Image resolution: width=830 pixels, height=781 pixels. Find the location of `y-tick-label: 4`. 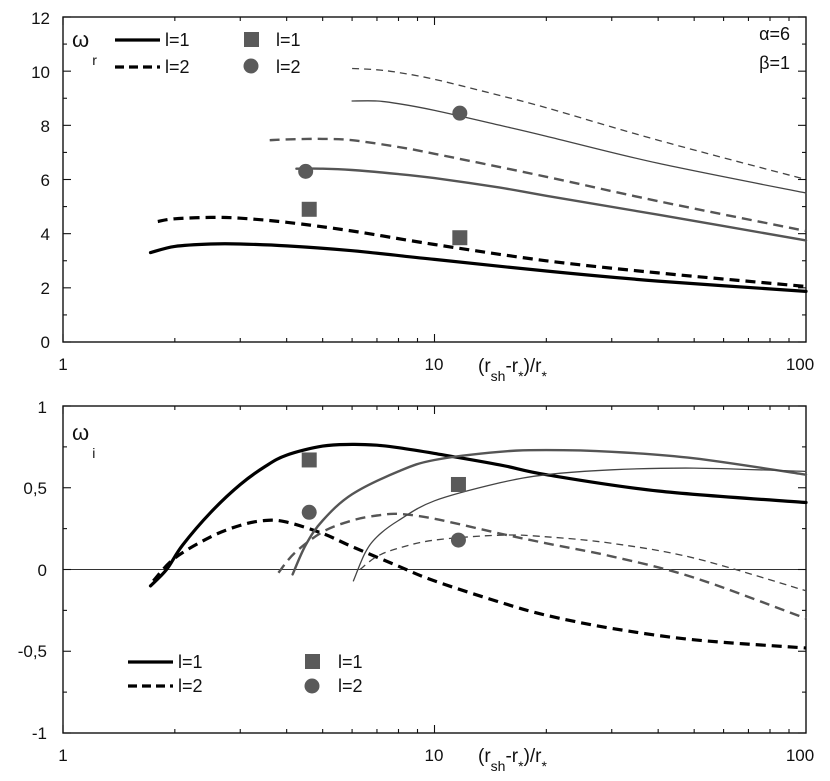

y-tick-label: 4 is located at coordinates (45, 234).